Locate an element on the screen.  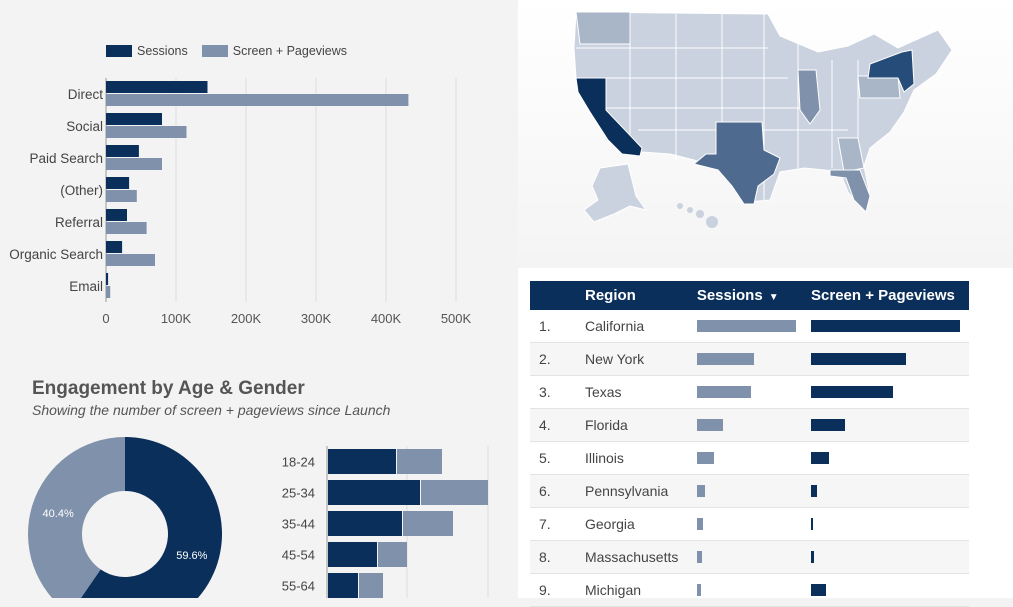
header-rank is located at coordinates (557, 295).